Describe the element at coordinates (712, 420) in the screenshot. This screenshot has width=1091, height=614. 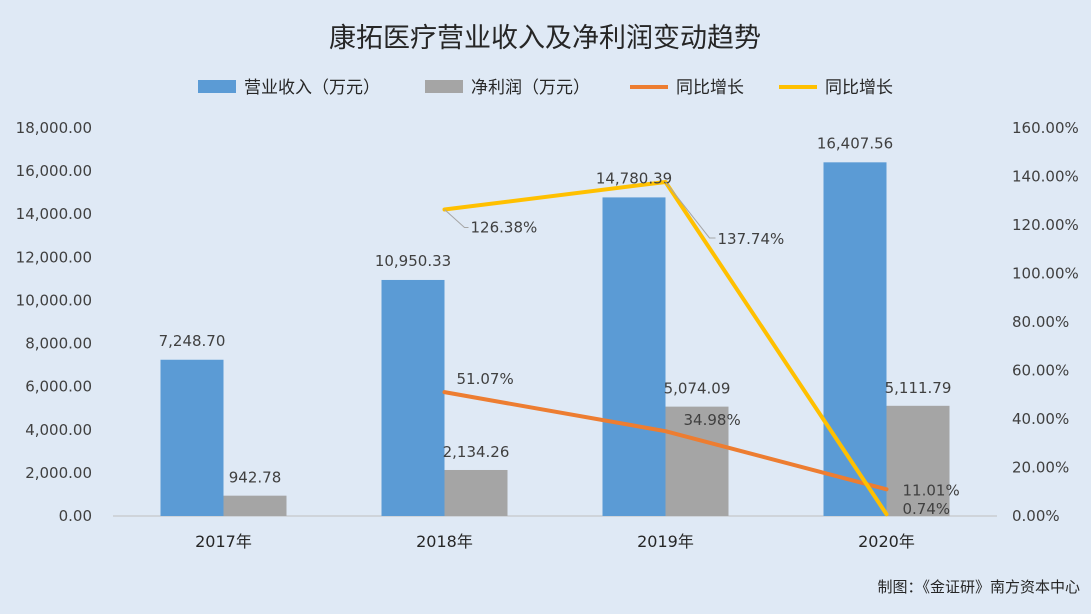
I see `line-data-label: 34.98%` at that location.